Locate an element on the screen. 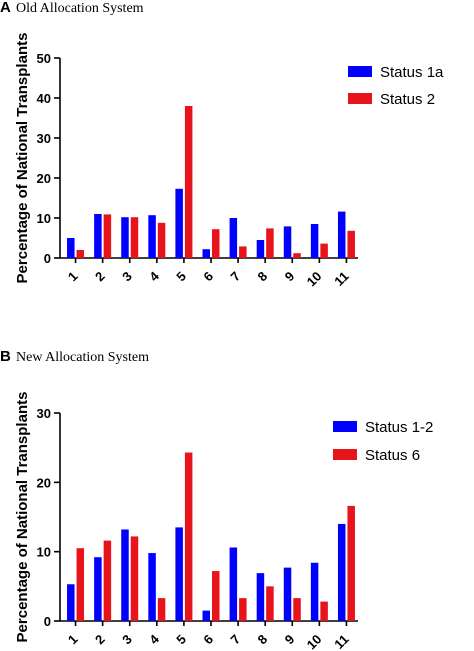 This screenshot has width=474, height=651. legend-label: Status 2 is located at coordinates (407, 99).